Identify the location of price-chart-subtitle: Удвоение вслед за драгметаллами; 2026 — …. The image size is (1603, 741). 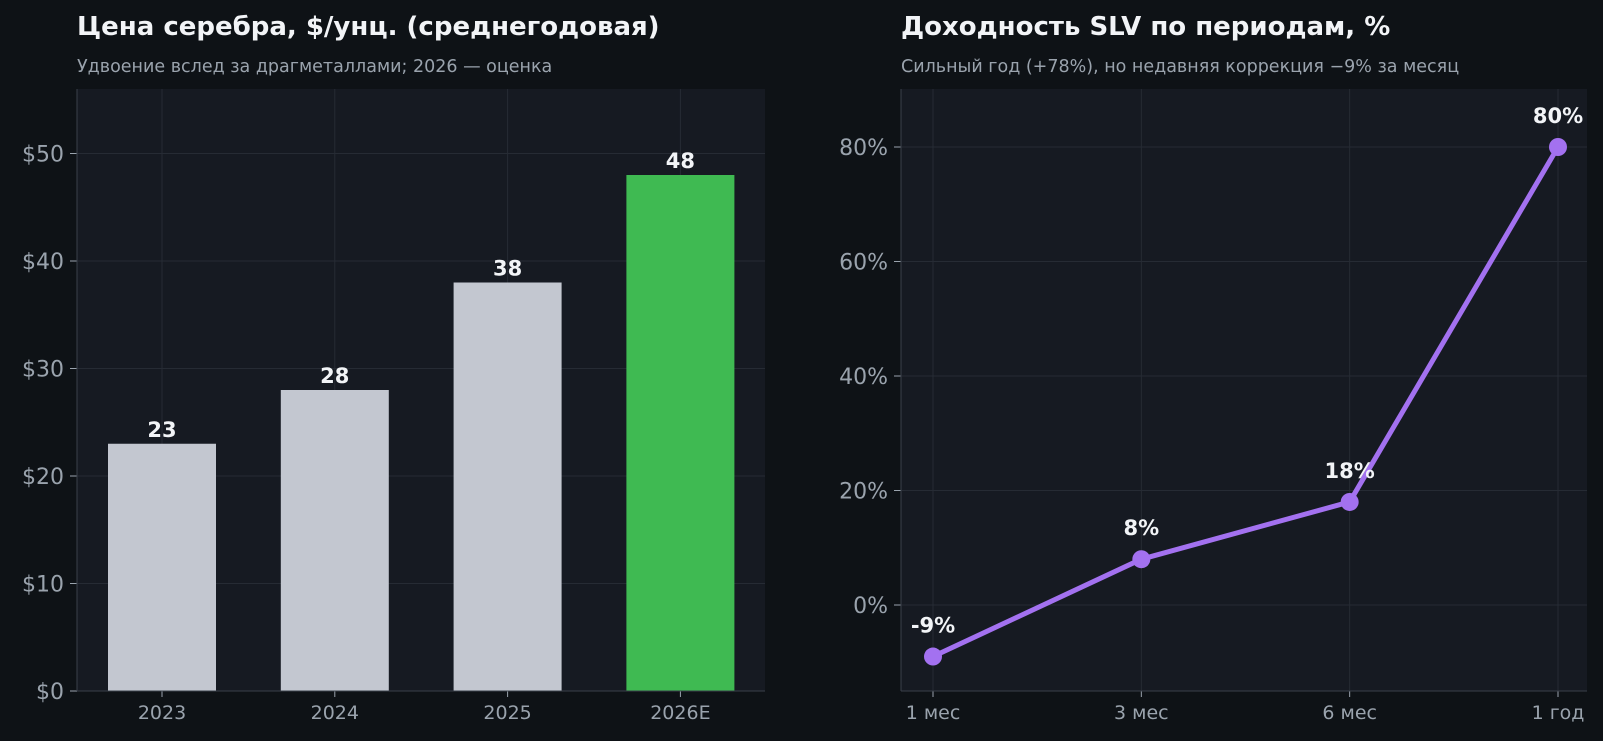
(314, 67).